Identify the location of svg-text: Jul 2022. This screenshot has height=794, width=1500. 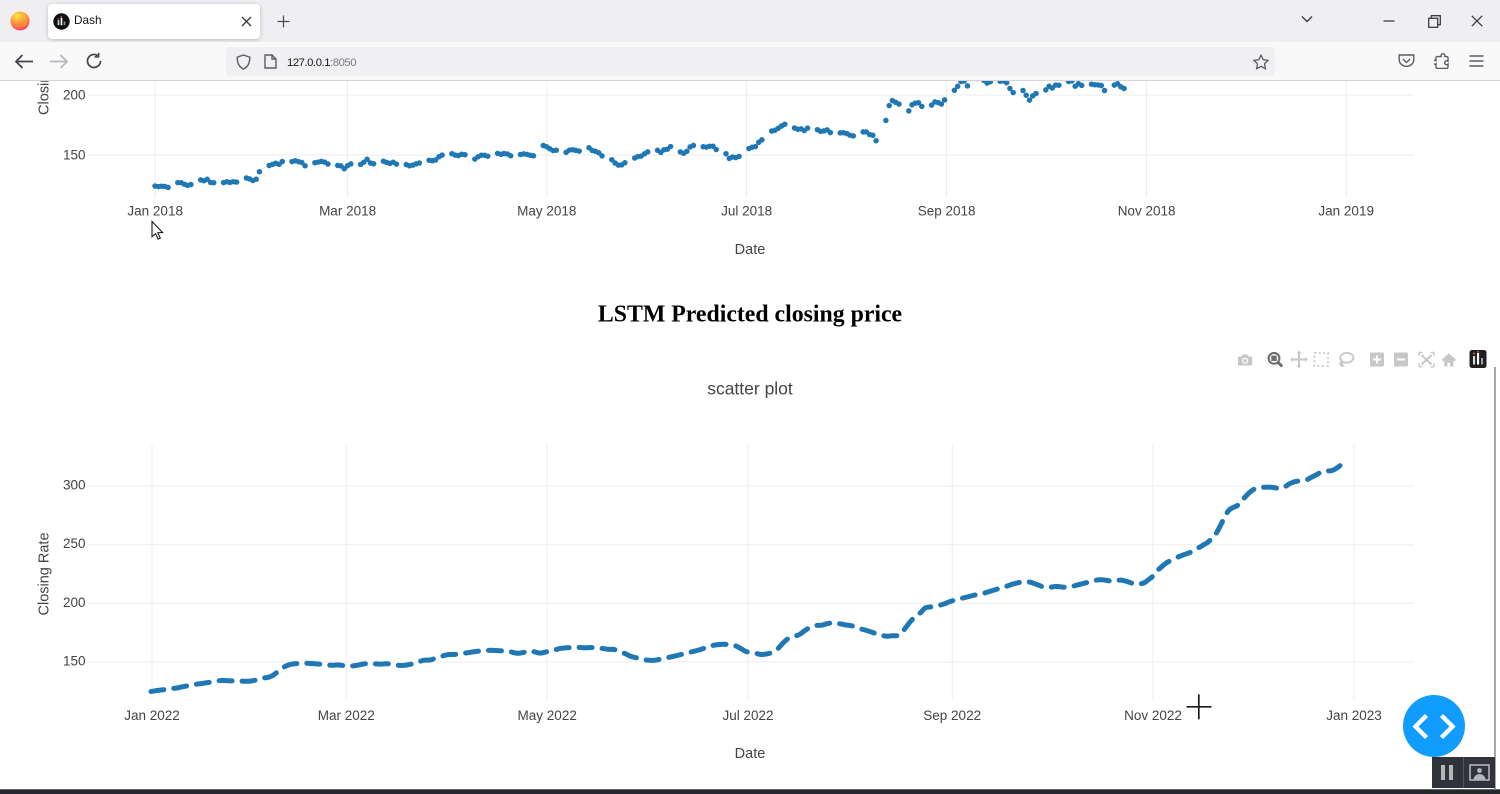
(747, 715).